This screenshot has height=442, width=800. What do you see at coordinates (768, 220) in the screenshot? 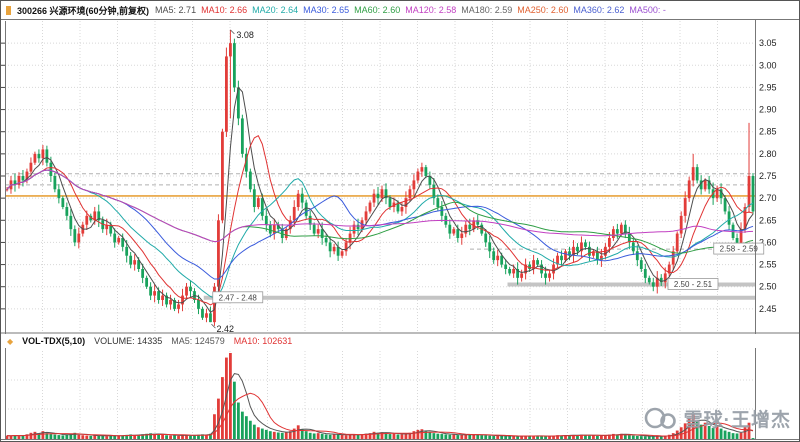
I see `svg-text: 2.65` at bounding box center [768, 220].